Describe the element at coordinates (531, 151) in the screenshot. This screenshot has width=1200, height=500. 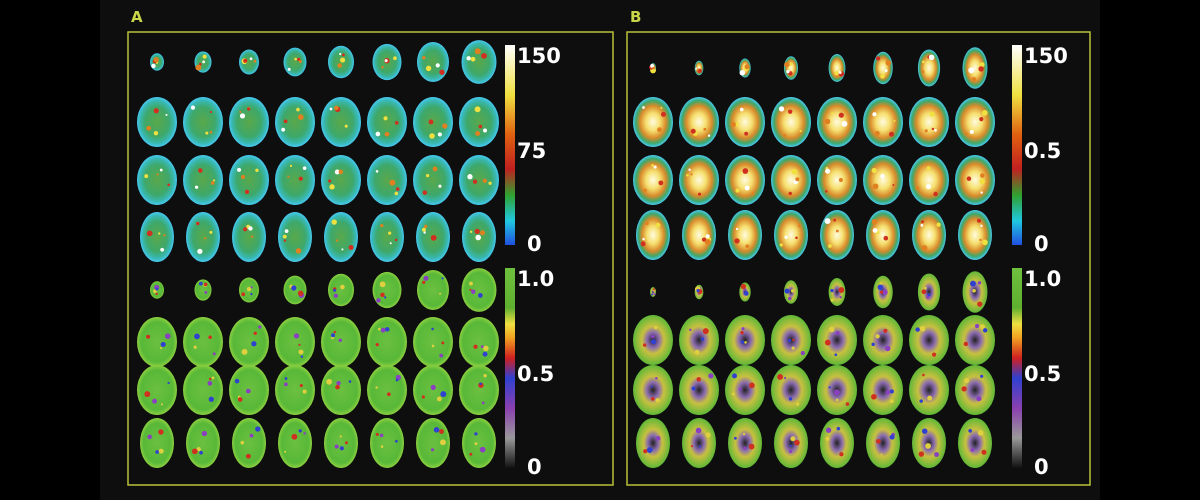
I see `colorbar-label: 75` at that location.